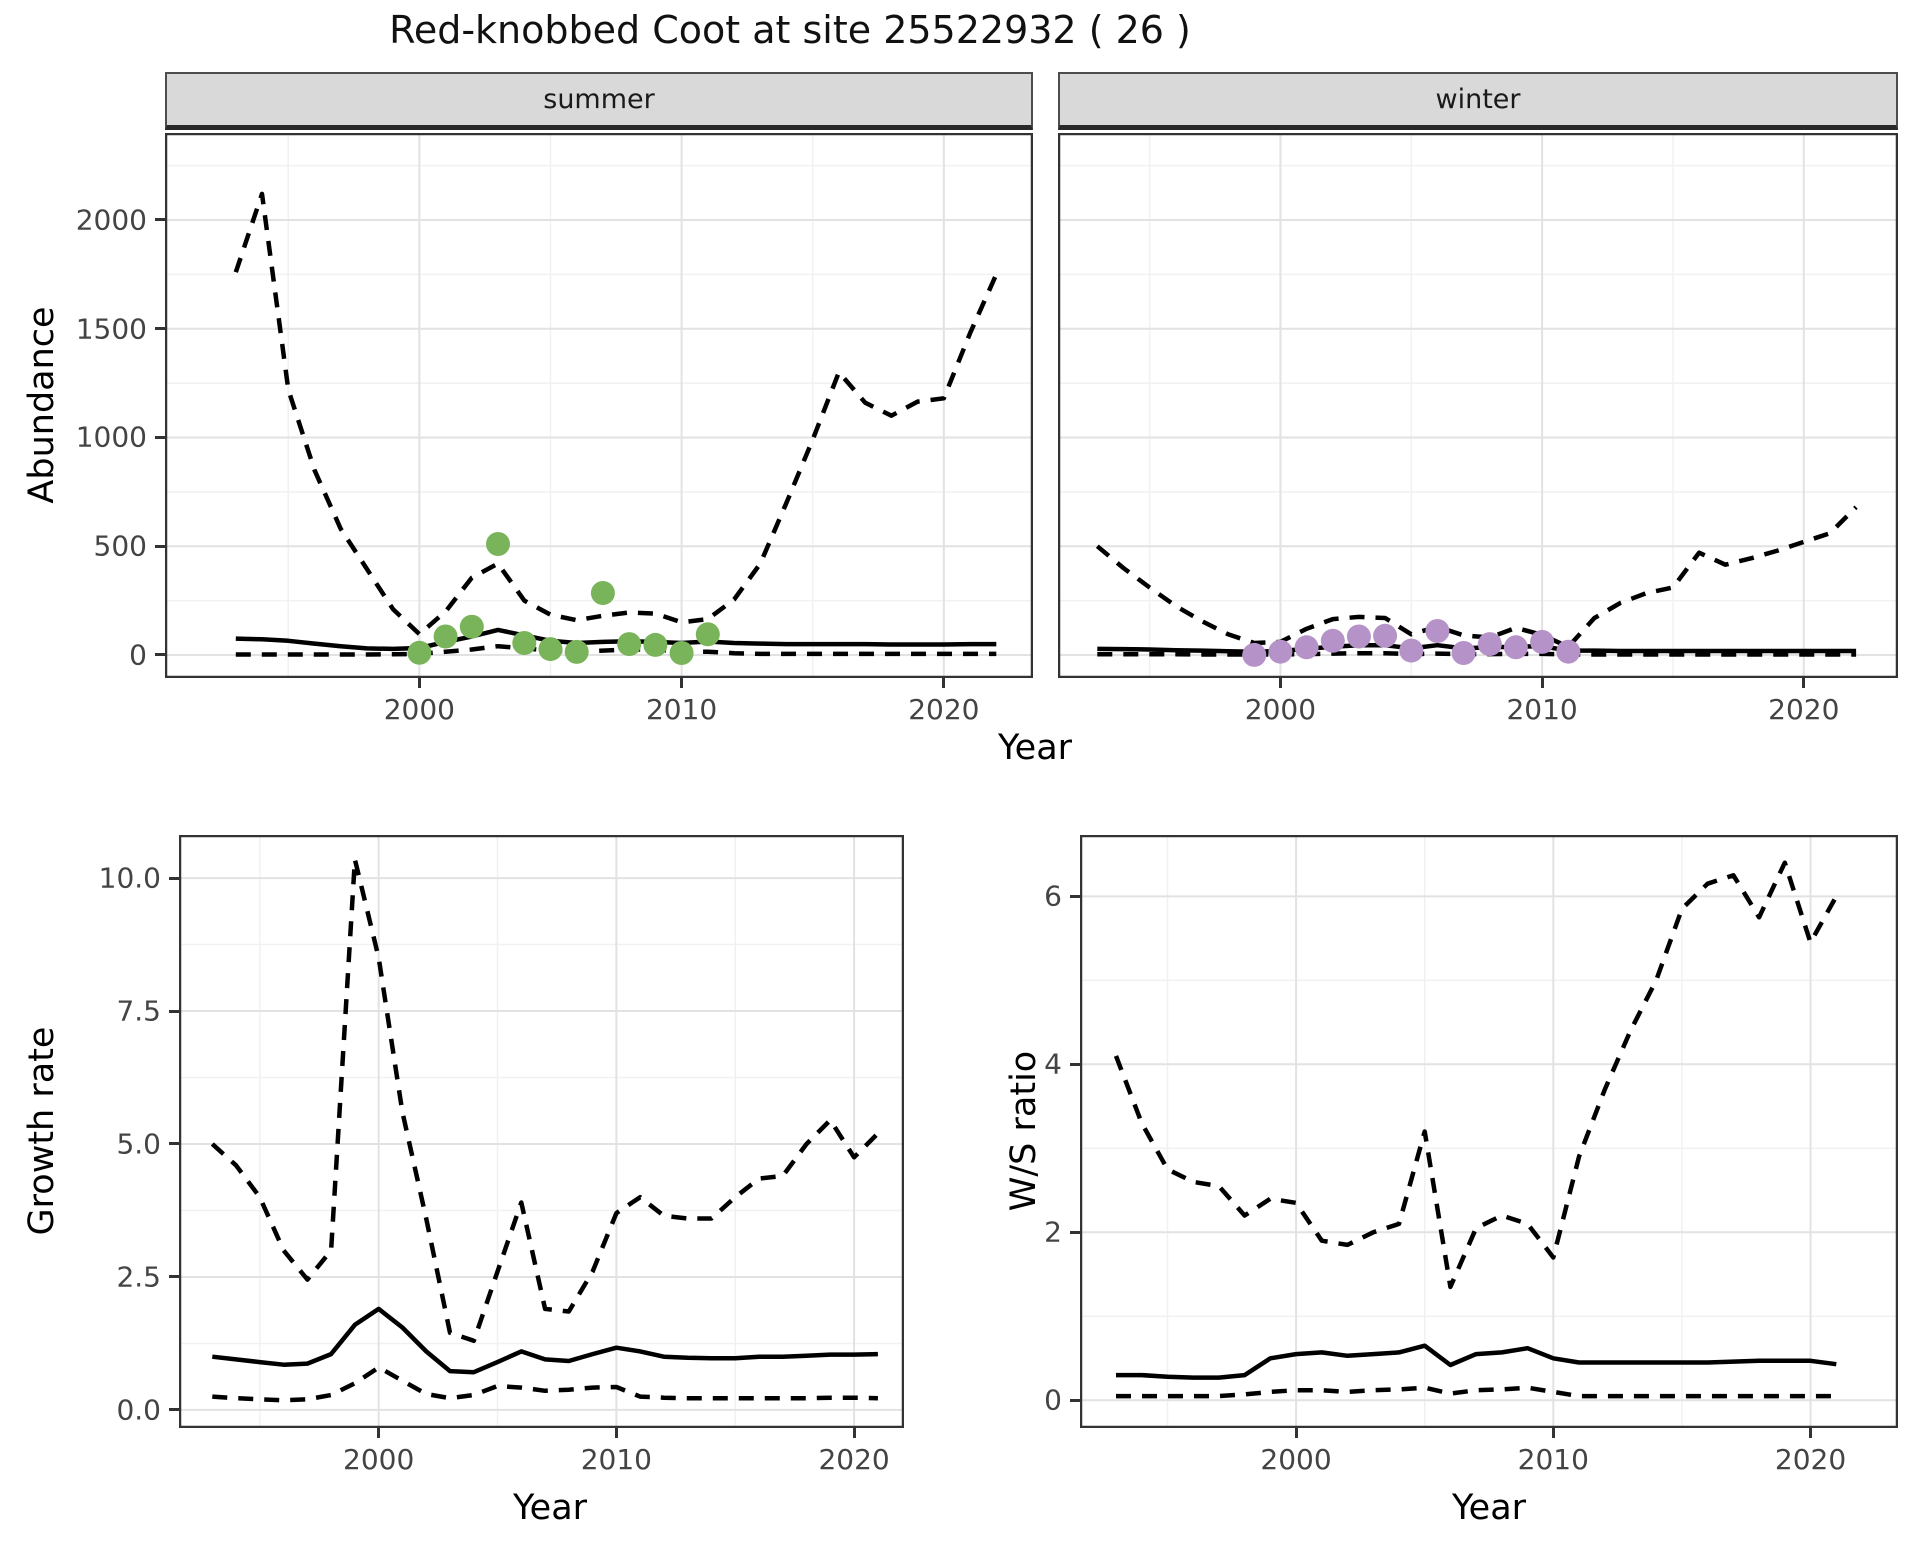  Describe the element at coordinates (790, 30) in the screenshot. I see `chart-title: Red-knobbed Coot at site 25522932 ( 26 )` at that location.